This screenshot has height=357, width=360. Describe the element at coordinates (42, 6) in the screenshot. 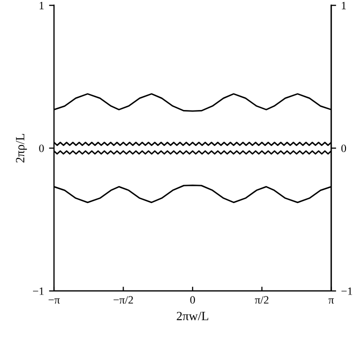

I see `y-tick-label: 1` at that location.